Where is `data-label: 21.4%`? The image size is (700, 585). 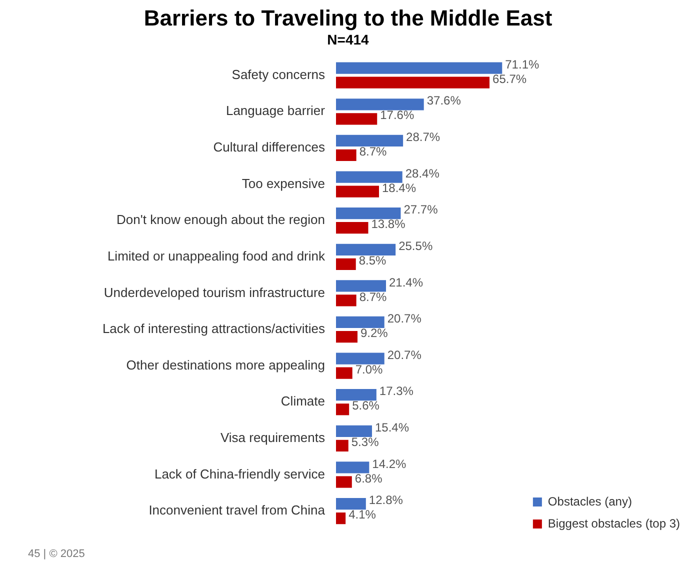 data-label: 21.4% is located at coordinates (406, 282).